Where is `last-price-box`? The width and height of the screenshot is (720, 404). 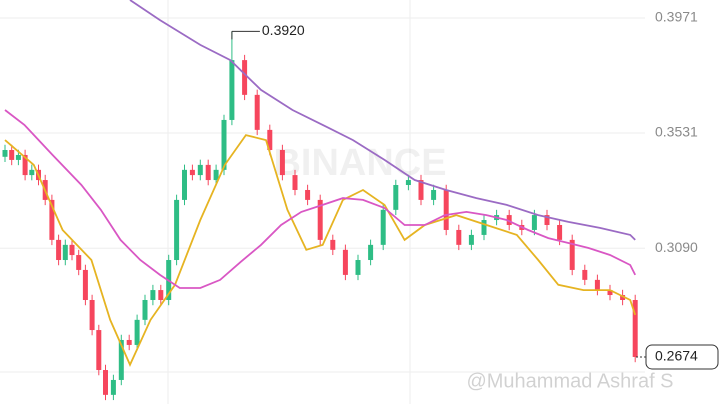 last-price-box is located at coordinates (682, 357).